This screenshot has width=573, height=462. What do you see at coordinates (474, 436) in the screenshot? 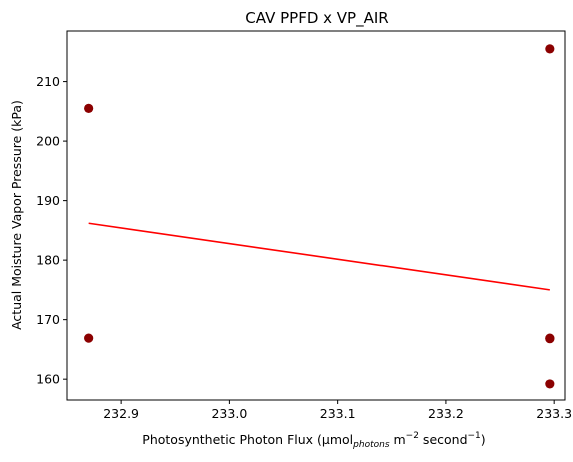
I see `x-axis-title-sup2: −1` at bounding box center [474, 436].